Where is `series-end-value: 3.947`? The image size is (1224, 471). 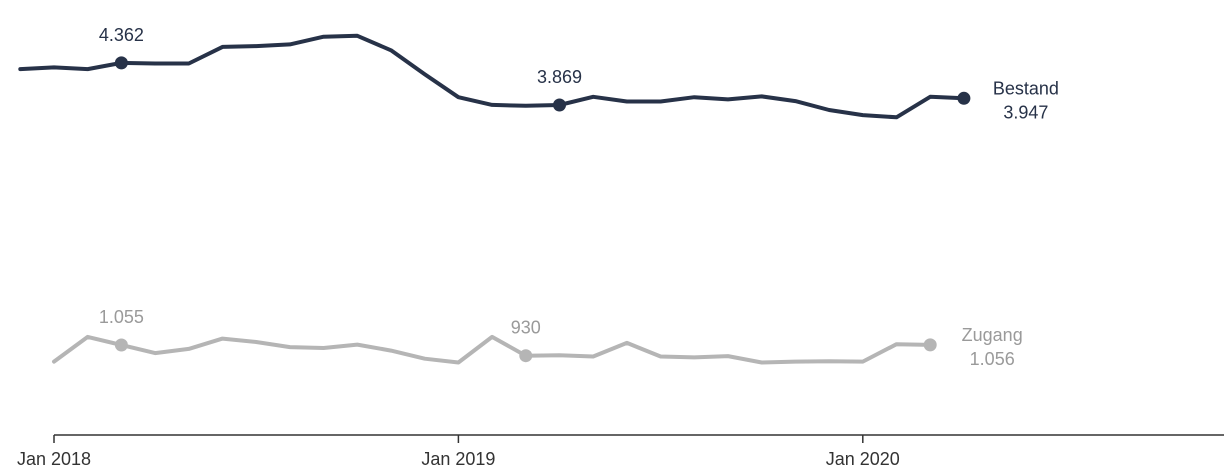
series-end-value: 3.947 is located at coordinates (1025, 112).